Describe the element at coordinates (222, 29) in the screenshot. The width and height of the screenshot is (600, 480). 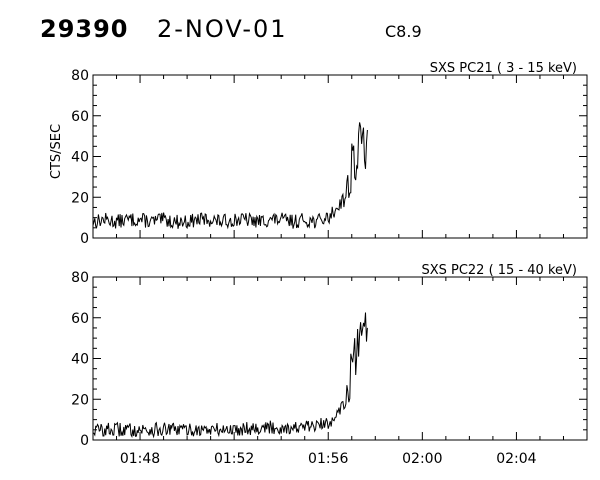
I see `event-date: 2-NOV-01` at that location.